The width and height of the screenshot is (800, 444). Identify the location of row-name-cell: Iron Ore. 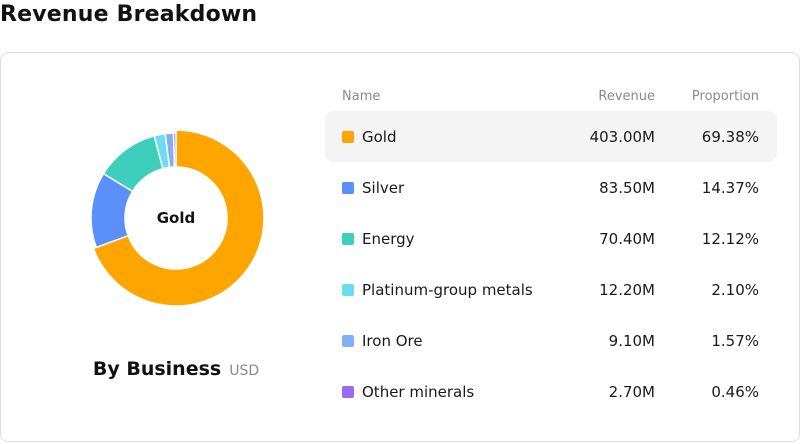
(440, 341).